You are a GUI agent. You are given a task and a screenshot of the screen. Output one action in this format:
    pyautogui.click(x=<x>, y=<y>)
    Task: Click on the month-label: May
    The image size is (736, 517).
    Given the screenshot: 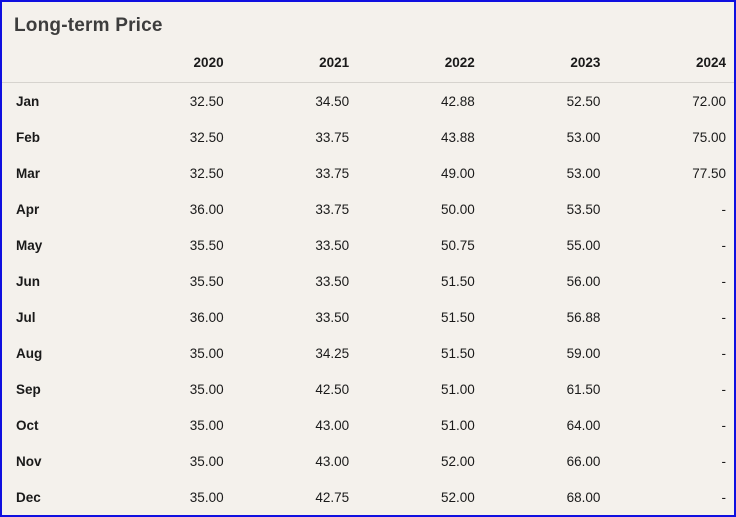 What is the action you would take?
    pyautogui.click(x=29, y=245)
    